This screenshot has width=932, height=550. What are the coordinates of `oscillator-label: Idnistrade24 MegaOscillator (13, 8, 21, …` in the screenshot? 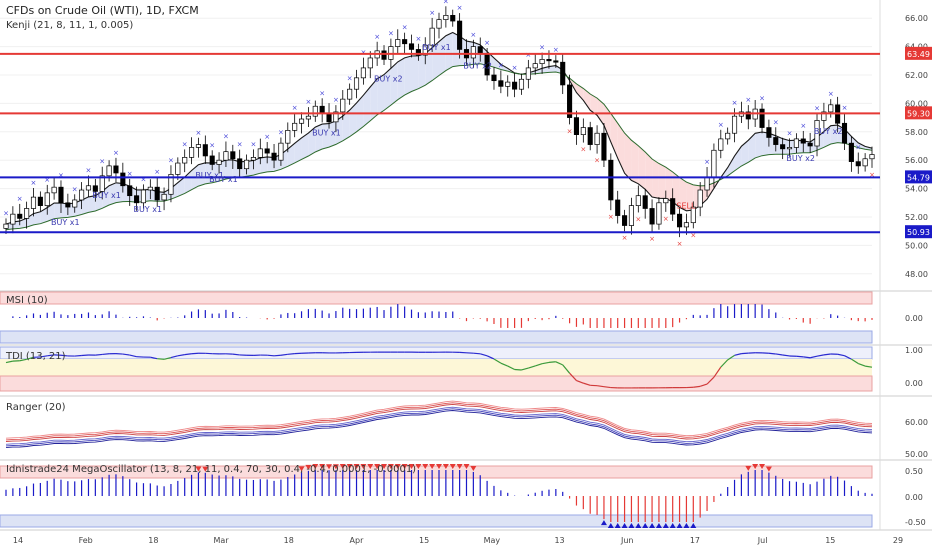 It's located at (211, 469).